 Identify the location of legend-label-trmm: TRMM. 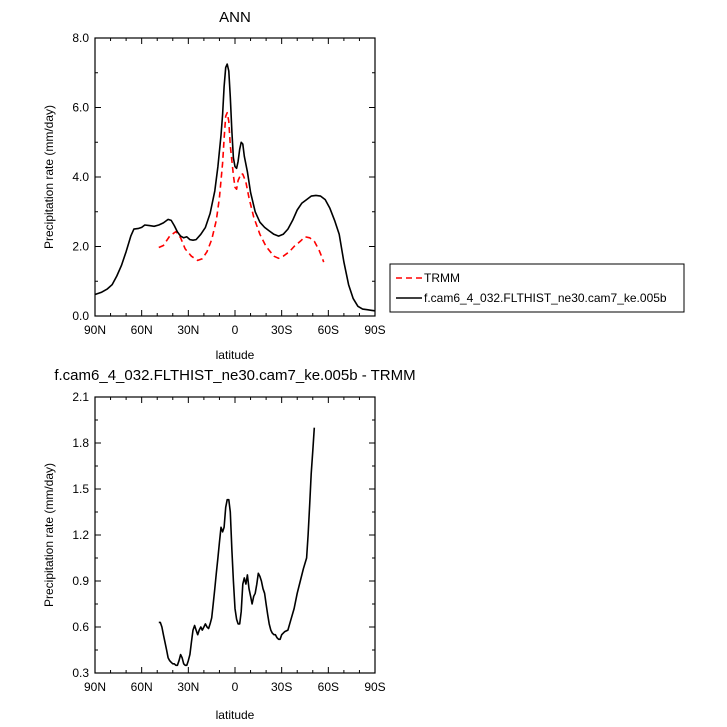
(442, 278).